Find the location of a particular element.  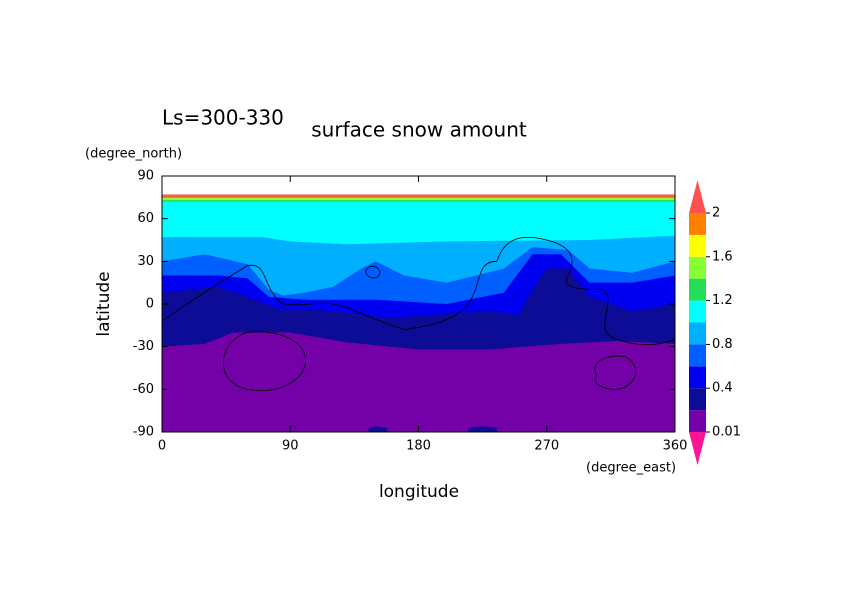

y-tick-label: 0 is located at coordinates (150, 304).